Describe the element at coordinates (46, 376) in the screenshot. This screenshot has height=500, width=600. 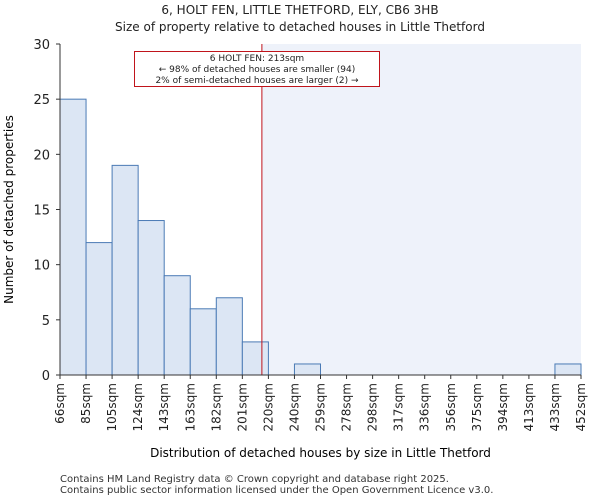
I see `y-tick-label: 0` at that location.